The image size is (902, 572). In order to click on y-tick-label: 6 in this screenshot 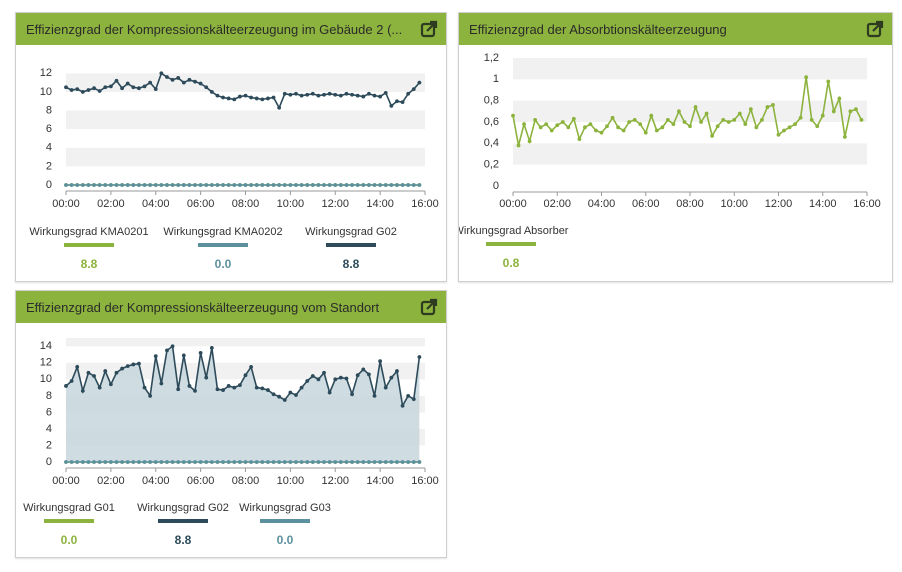, I will do `click(49, 412)`.